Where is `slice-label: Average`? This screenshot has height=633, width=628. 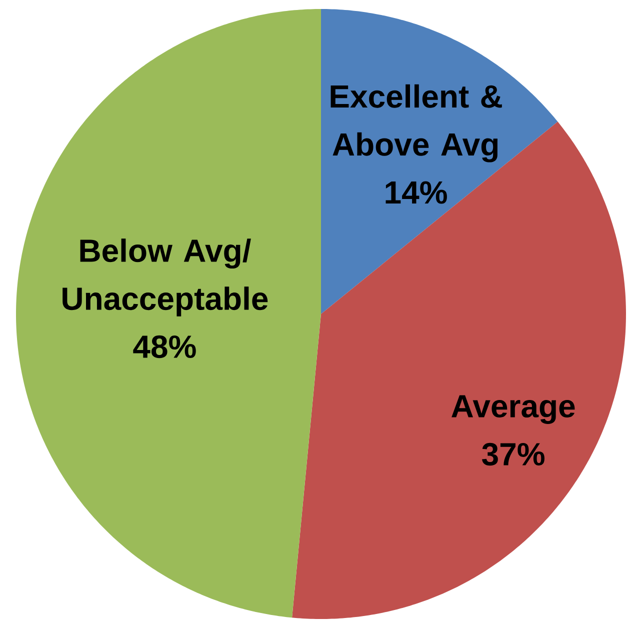
slice-label: Average is located at coordinates (513, 409).